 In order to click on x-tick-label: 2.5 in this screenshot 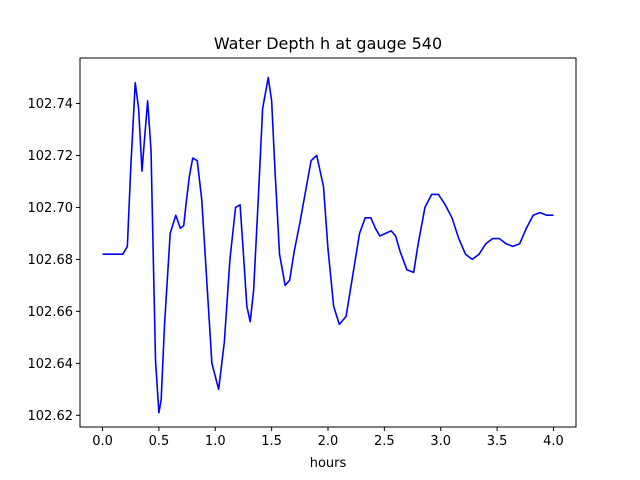, I will do `click(384, 441)`.